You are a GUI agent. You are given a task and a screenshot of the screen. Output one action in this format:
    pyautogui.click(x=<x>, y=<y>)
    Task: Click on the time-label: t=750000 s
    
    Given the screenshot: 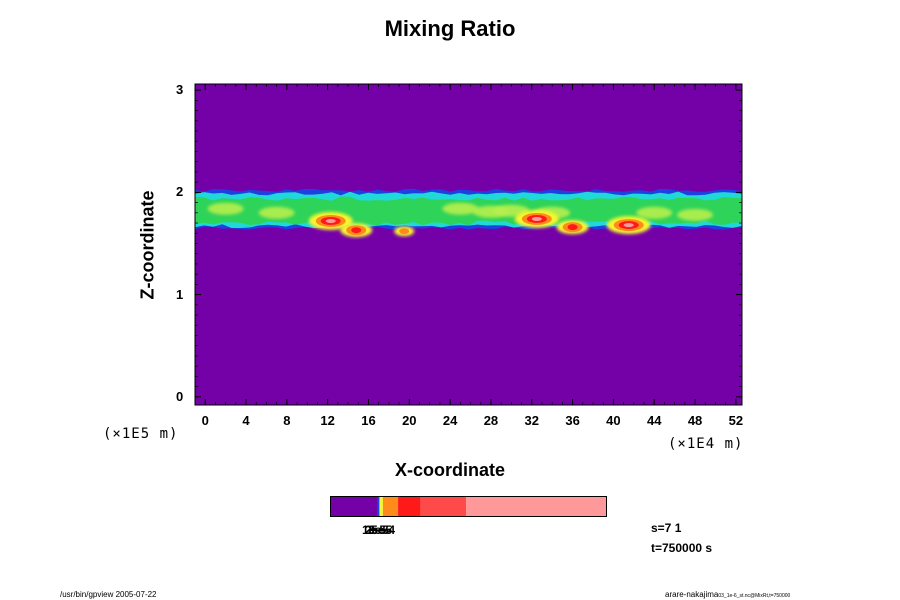 What is the action you would take?
    pyautogui.click(x=682, y=548)
    